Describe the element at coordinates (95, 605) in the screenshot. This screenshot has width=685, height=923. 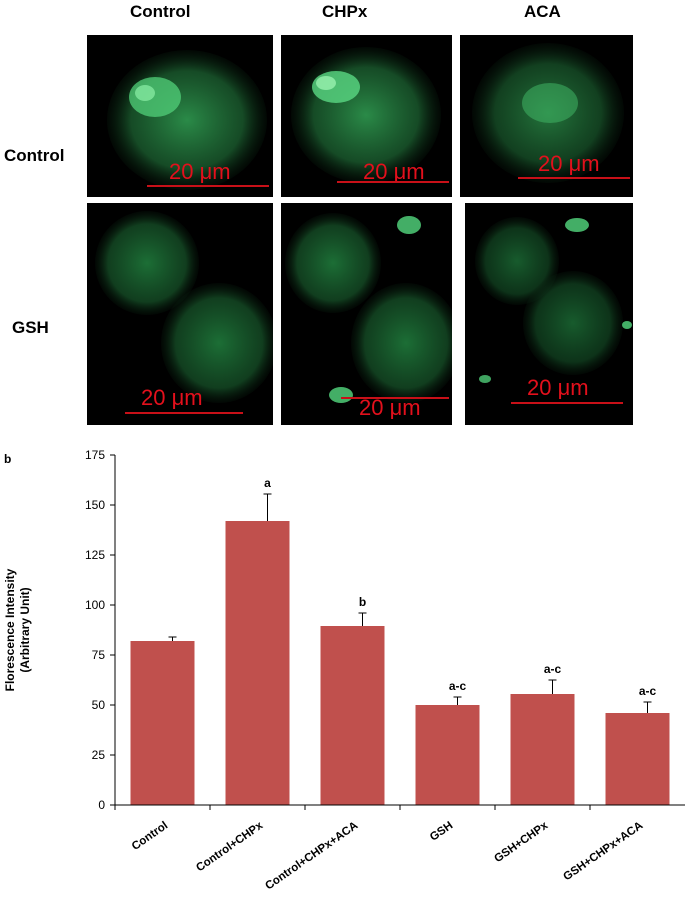
I see `y-tick-label: 100` at that location.